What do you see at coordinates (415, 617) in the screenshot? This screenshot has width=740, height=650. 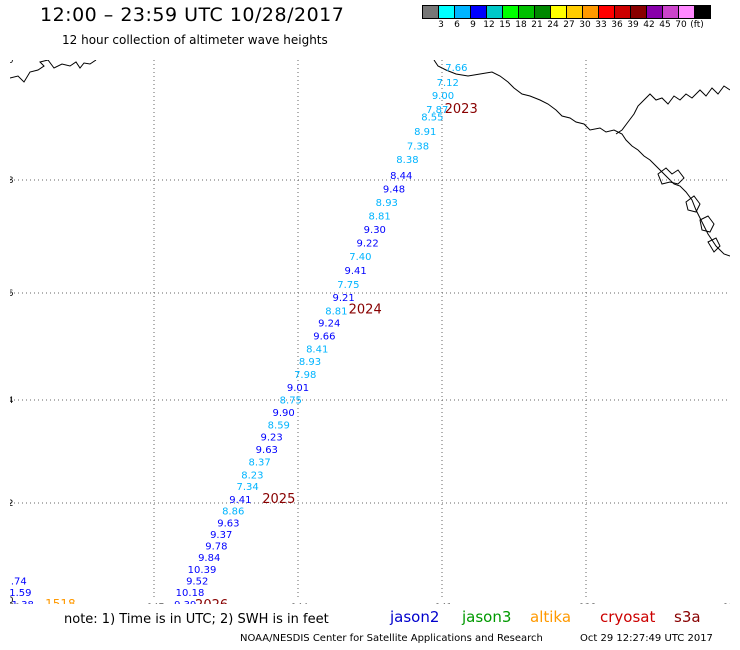 I see `satellite-name: jason2` at bounding box center [415, 617].